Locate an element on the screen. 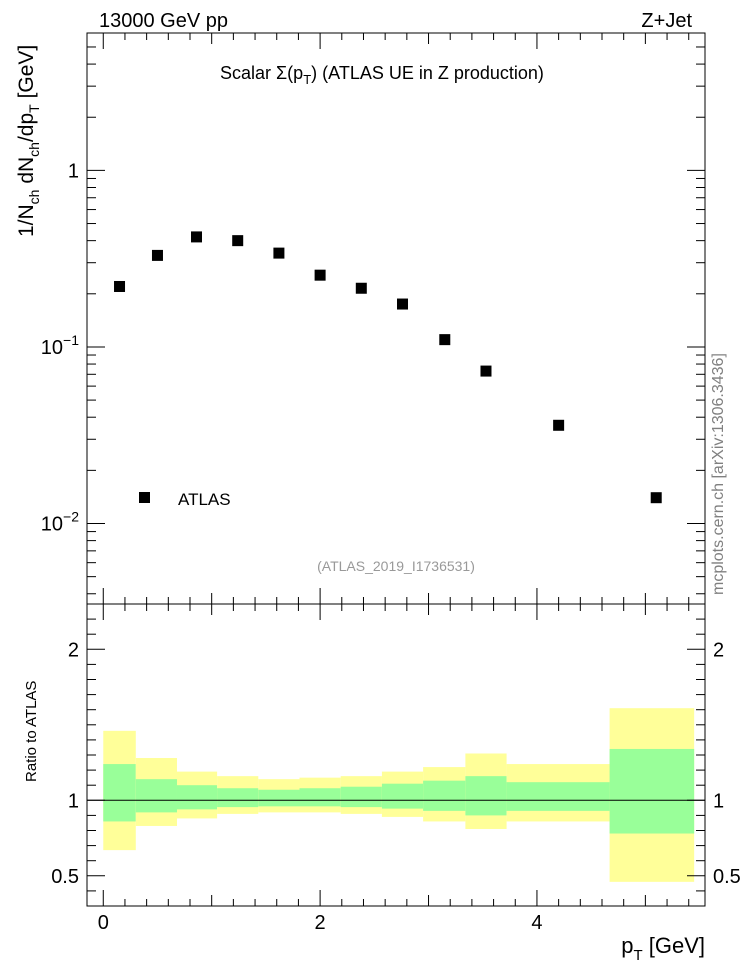 The image size is (746, 972). x-tick-label: 0 is located at coordinates (103, 923).